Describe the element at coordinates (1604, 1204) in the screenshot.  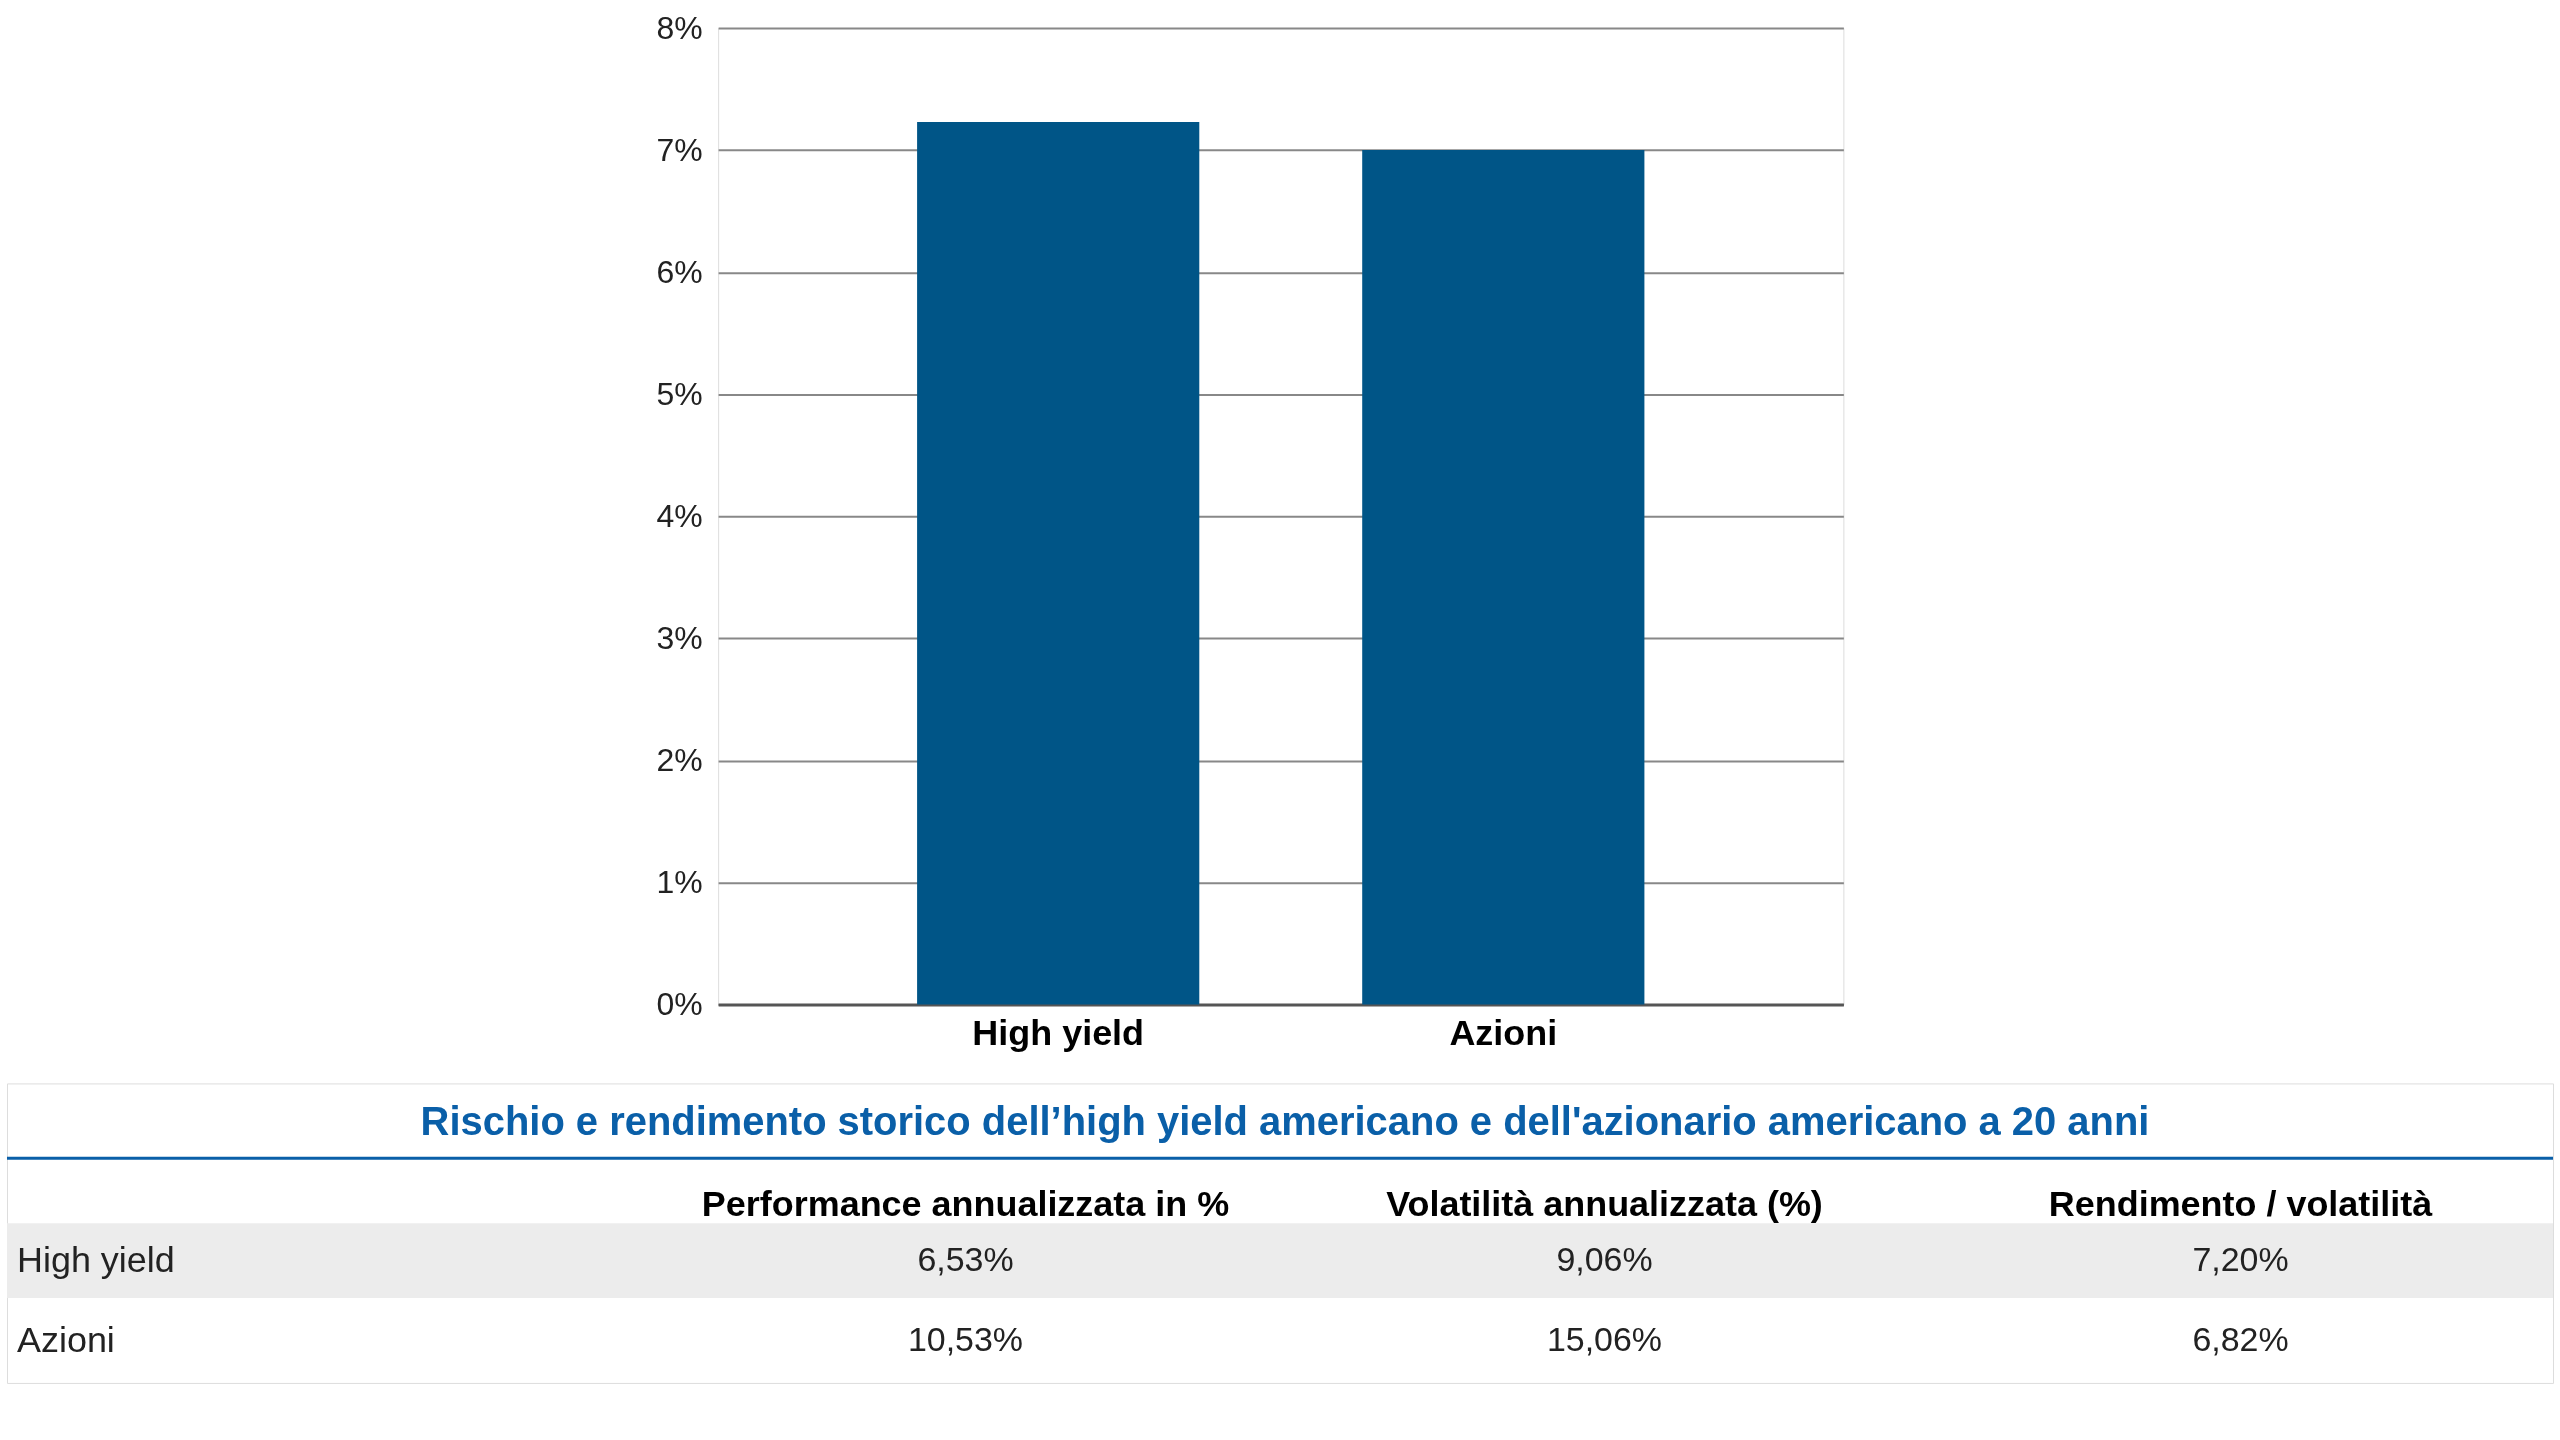
I see `text: Volatilità annualizzata (%)` at that location.